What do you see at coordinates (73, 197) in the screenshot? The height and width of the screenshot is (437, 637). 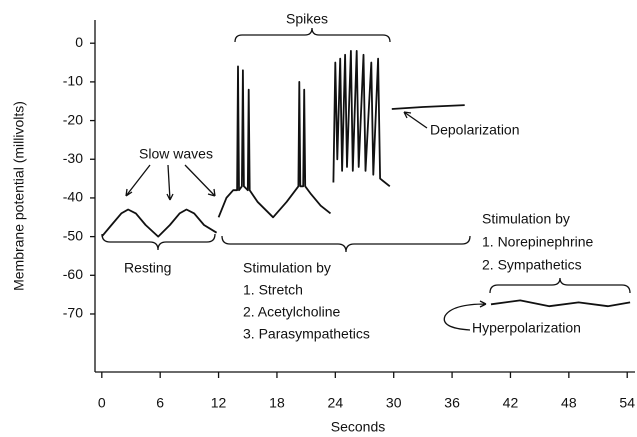 I see `y-tick-label: -40` at bounding box center [73, 197].